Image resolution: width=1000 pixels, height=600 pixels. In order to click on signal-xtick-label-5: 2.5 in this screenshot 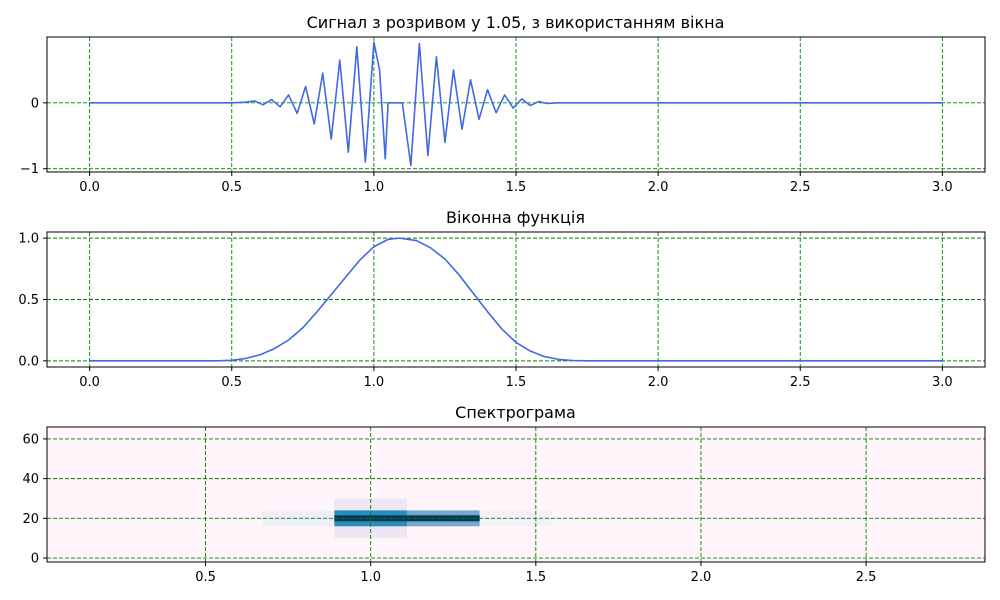, I will do `click(800, 187)`.